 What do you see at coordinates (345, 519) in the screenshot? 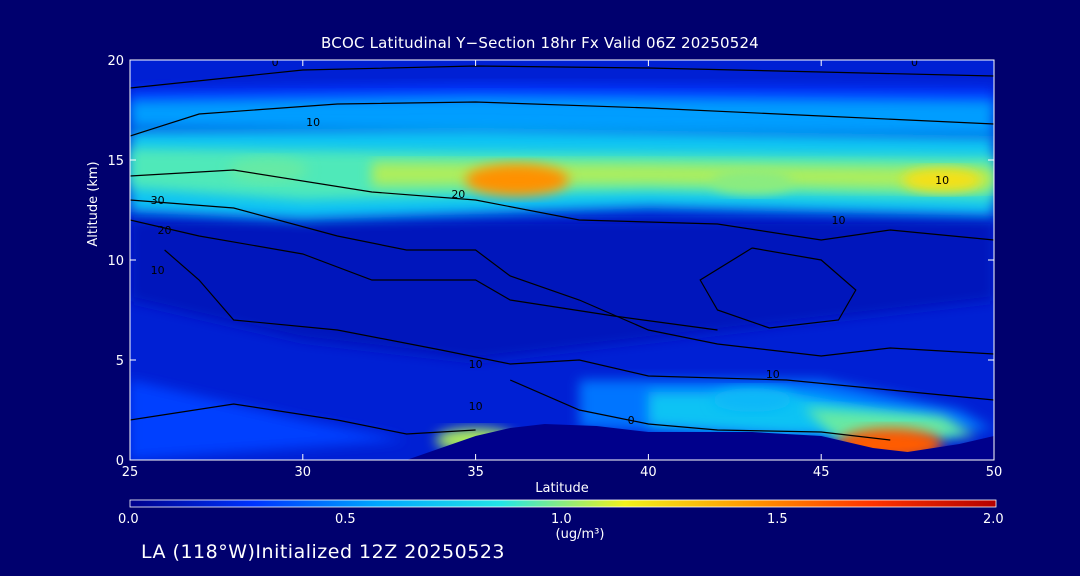
I see `colorbar-tick-label: 0.5` at bounding box center [345, 519].